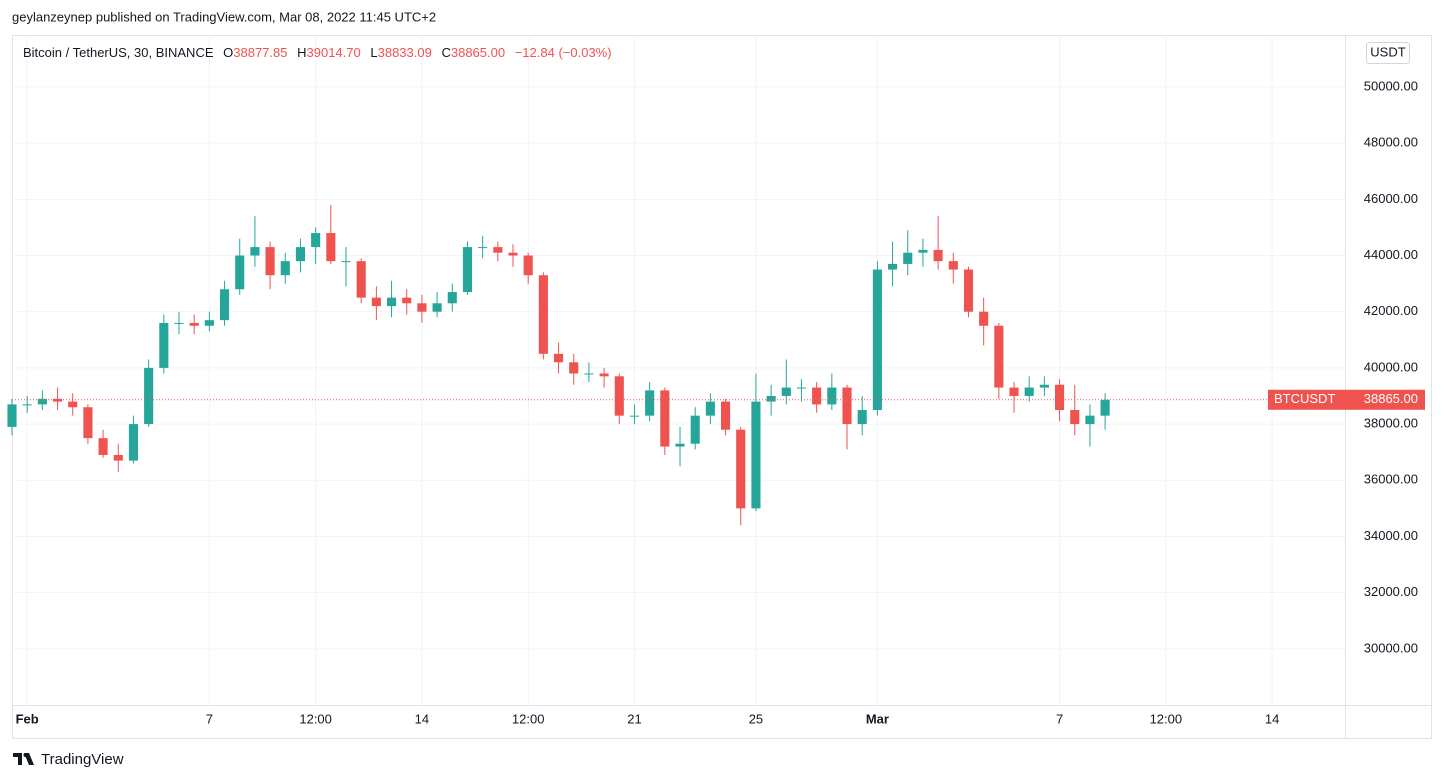 This screenshot has width=1444, height=782. What do you see at coordinates (27, 718) in the screenshot?
I see `x-tick-label: Feb` at bounding box center [27, 718].